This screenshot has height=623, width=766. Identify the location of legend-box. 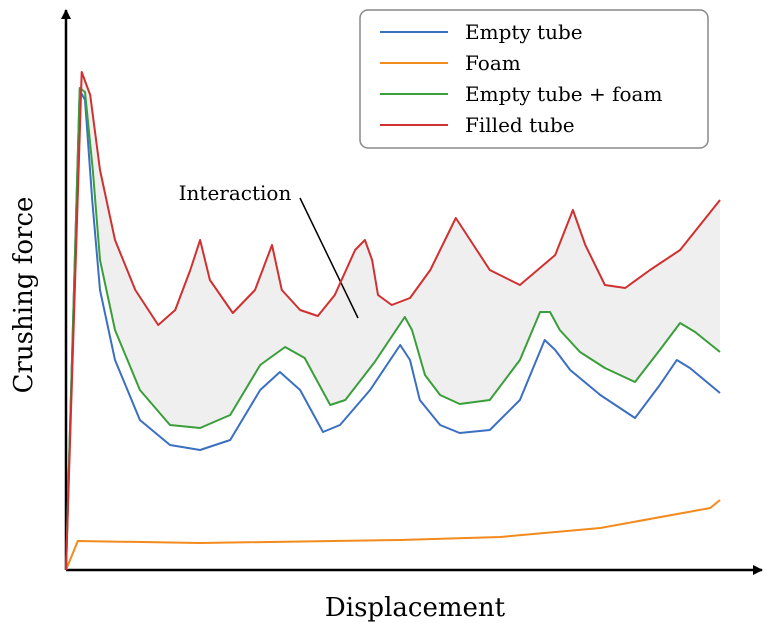
(534, 79).